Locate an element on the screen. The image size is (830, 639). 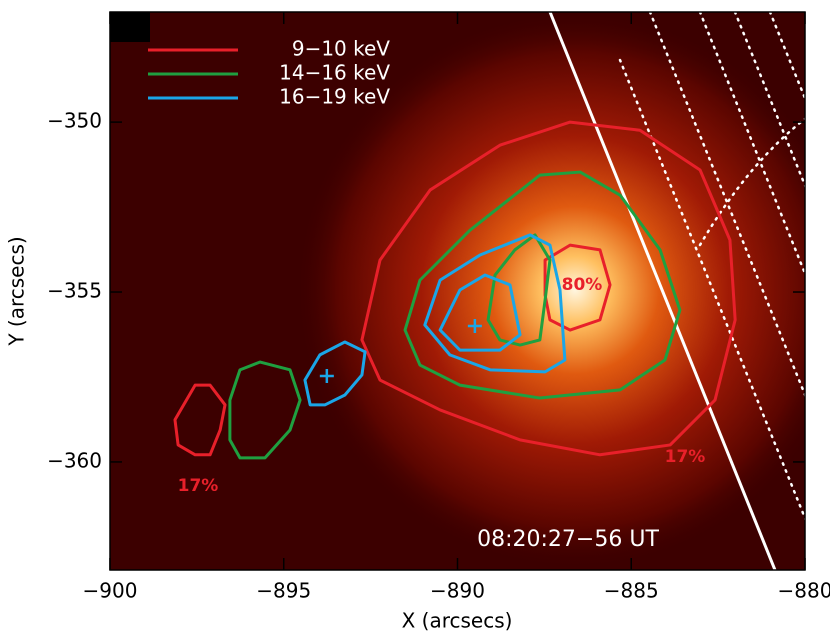
x-tick-label: −880 is located at coordinates (804, 591).